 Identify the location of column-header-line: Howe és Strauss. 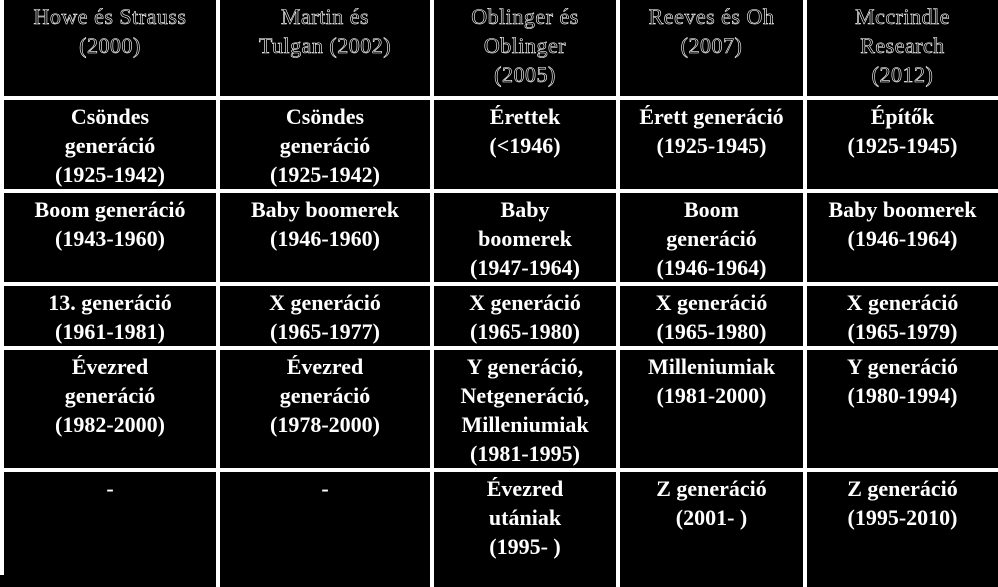
(110, 17).